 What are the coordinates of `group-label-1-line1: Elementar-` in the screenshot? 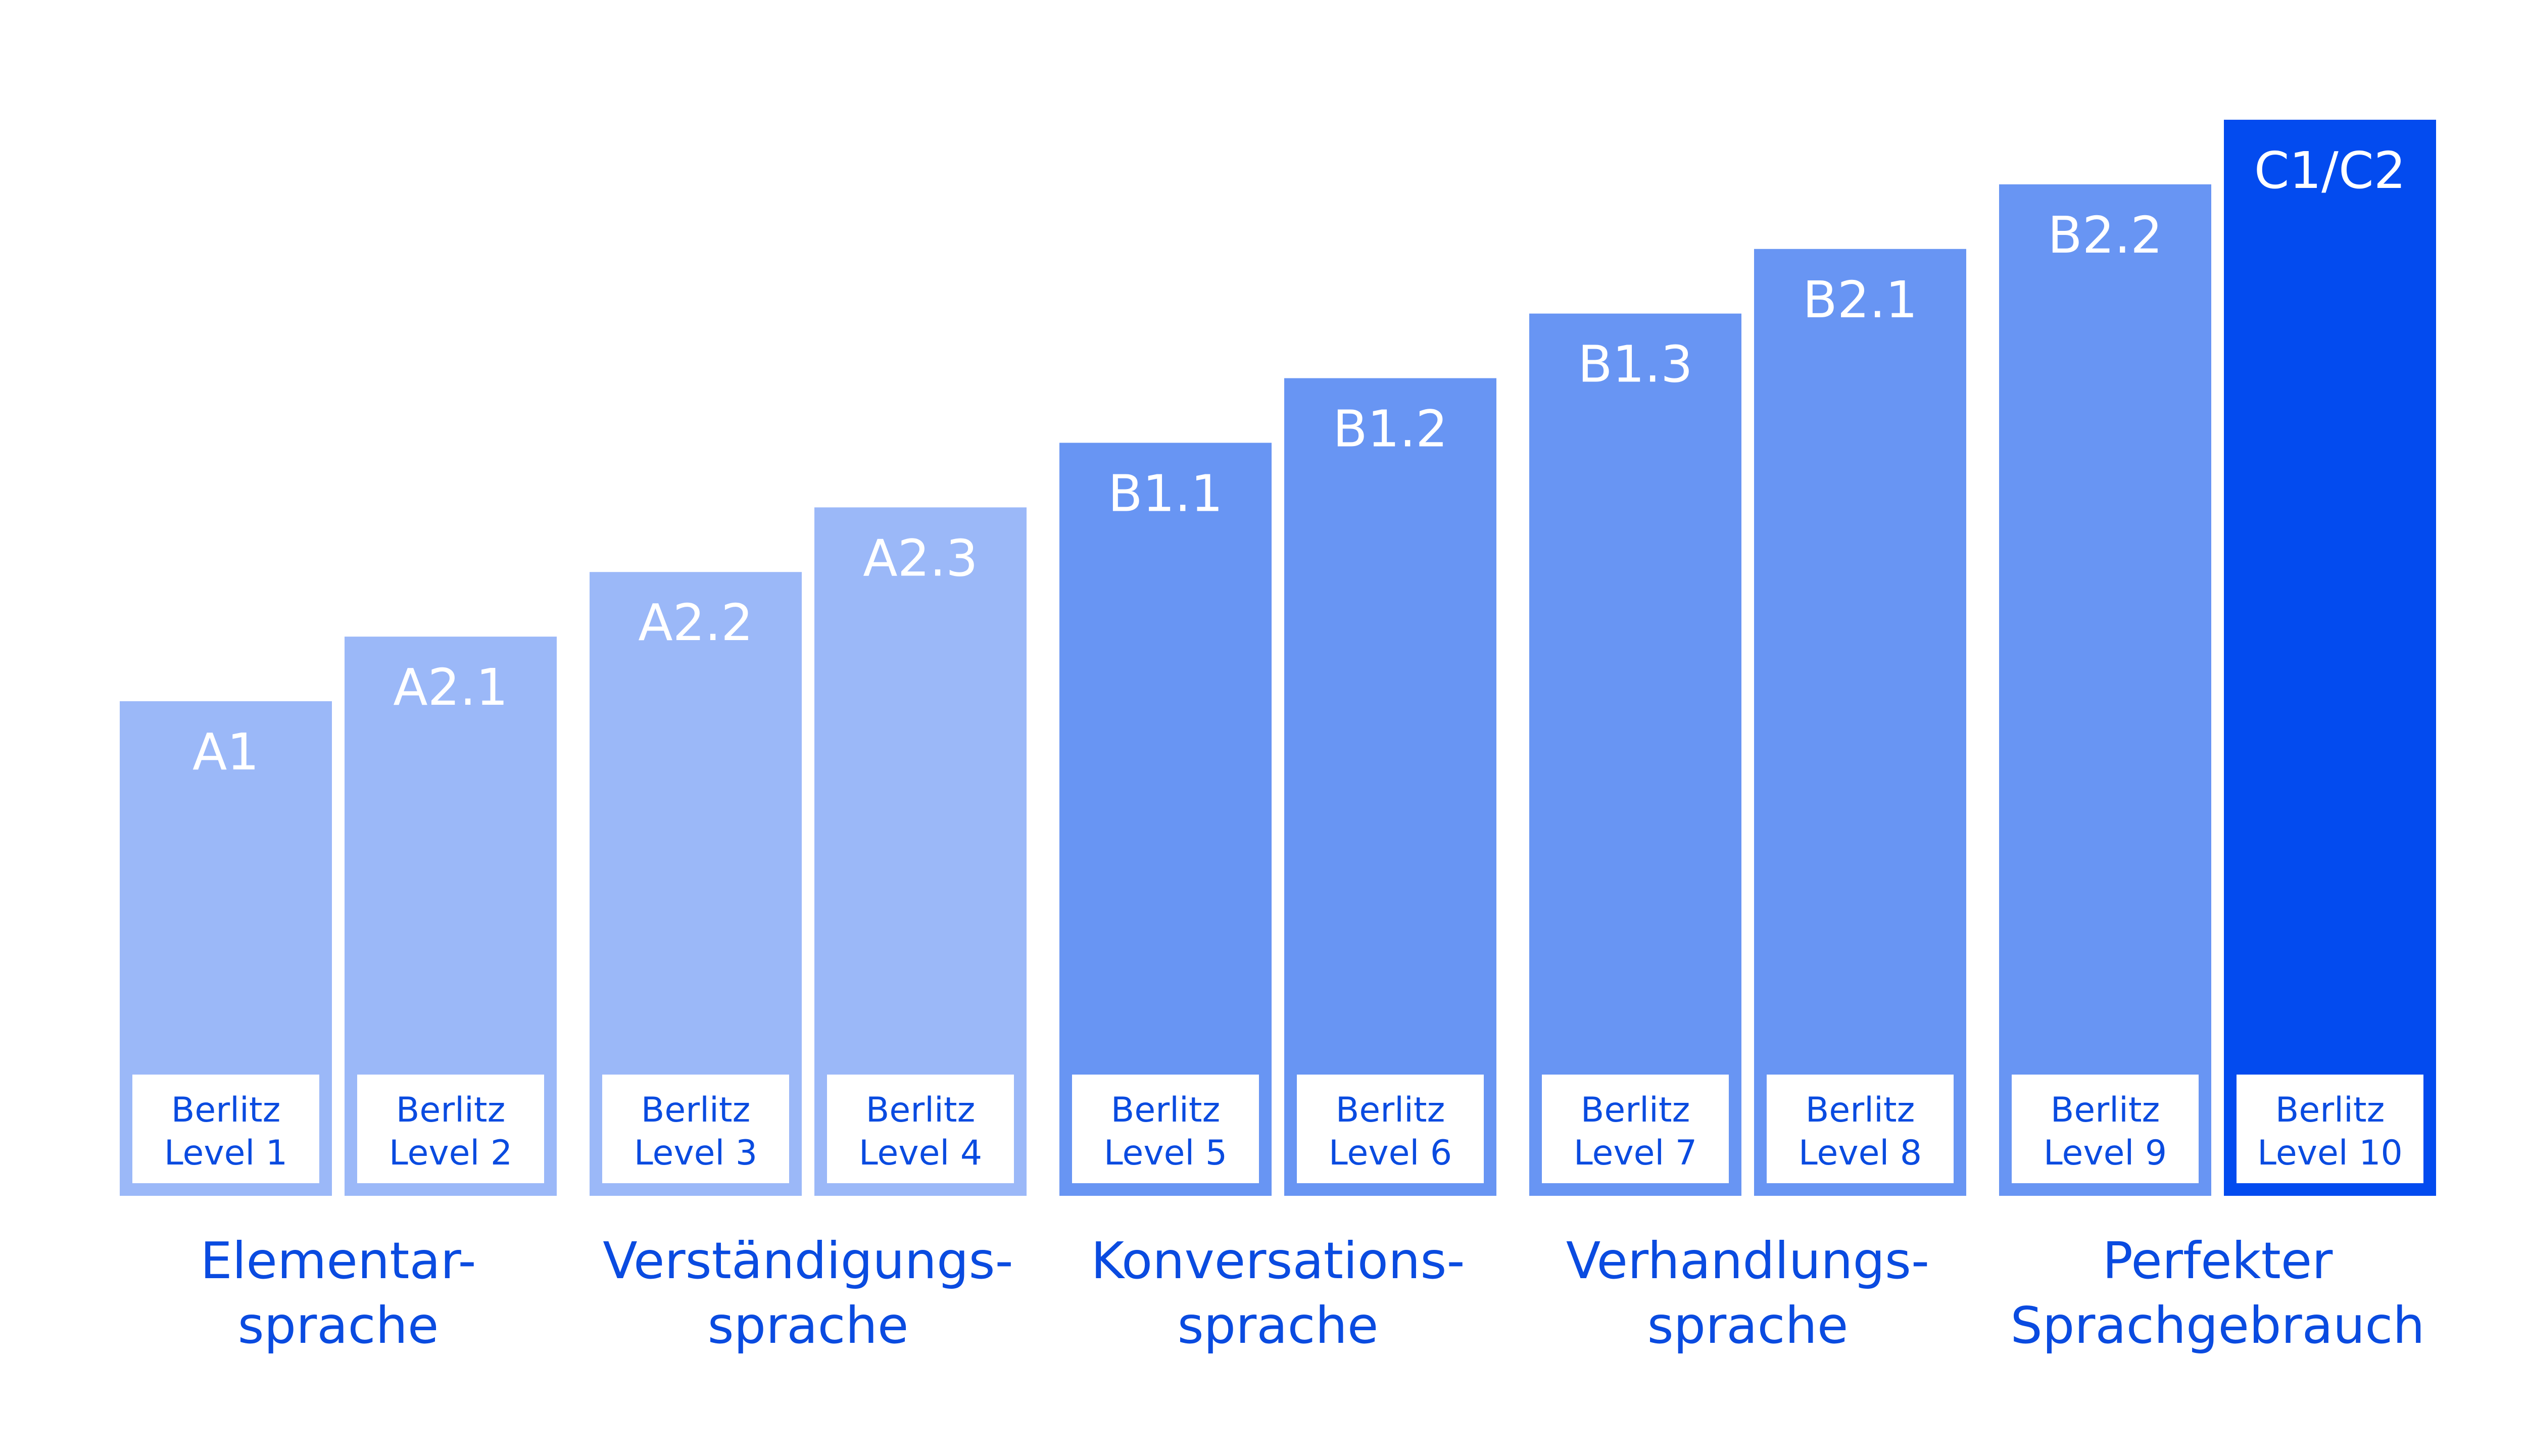 It's located at (338, 1260).